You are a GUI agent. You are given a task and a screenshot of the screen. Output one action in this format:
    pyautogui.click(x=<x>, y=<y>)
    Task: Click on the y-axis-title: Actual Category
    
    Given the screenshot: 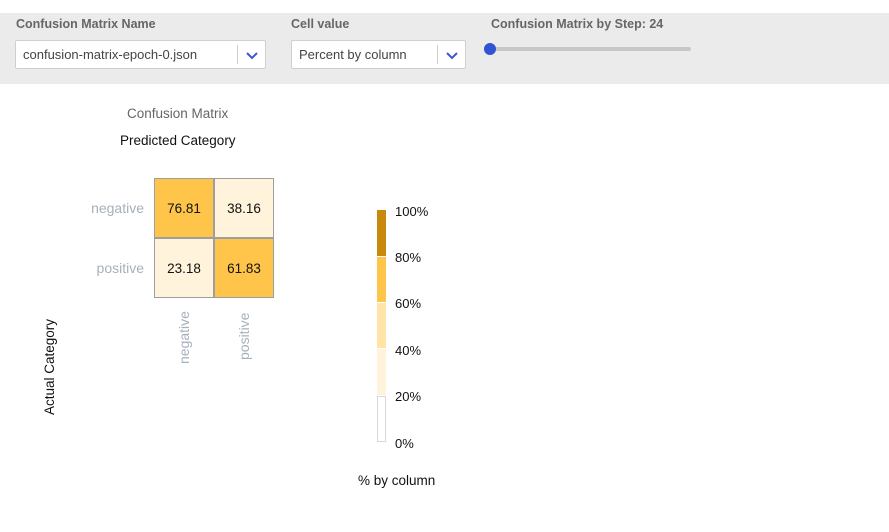 What is the action you would take?
    pyautogui.click(x=49, y=366)
    